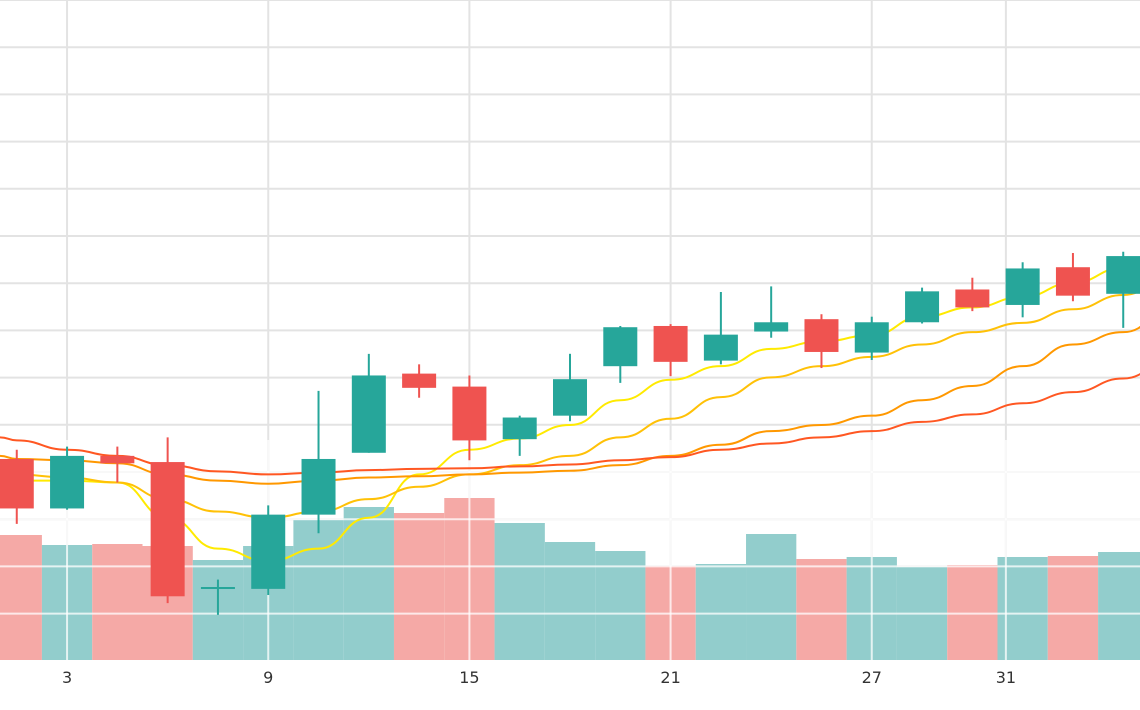  What do you see at coordinates (670, 677) in the screenshot?
I see `x-tick-label: 21` at bounding box center [670, 677].